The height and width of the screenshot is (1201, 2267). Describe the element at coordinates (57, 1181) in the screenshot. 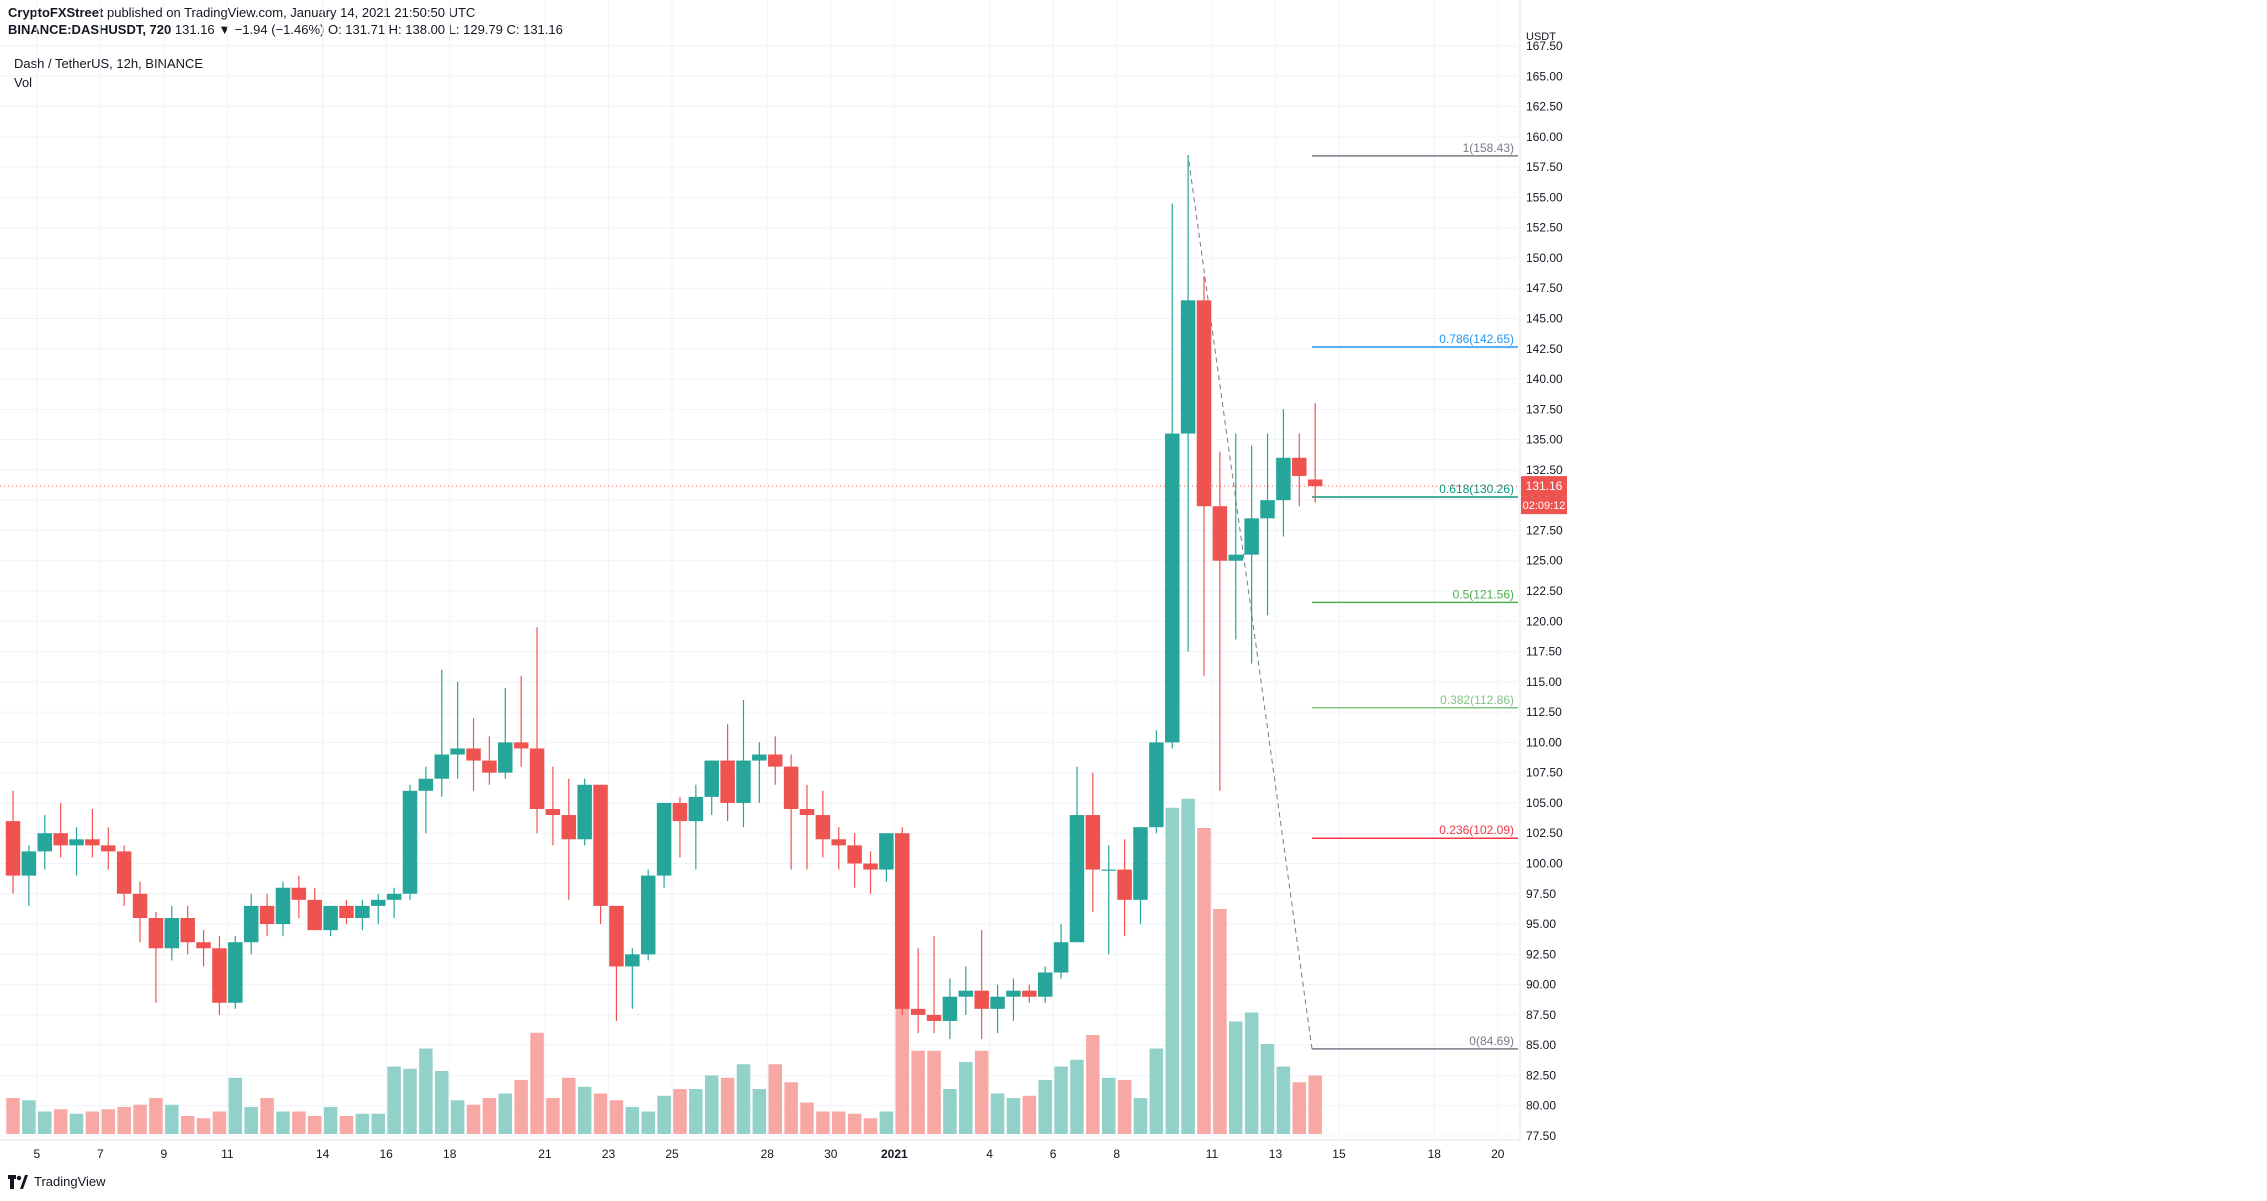

I see `tradingview-footer: TradingView` at that location.